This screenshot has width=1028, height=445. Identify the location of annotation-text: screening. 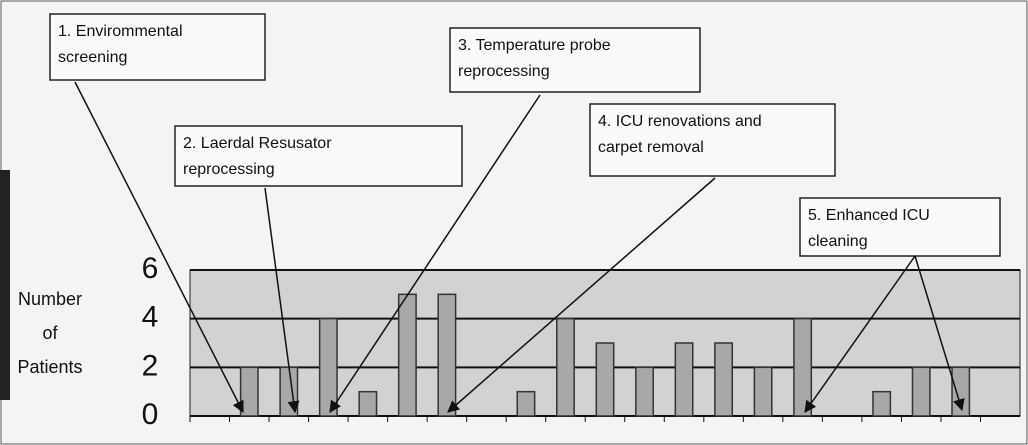
(92, 57).